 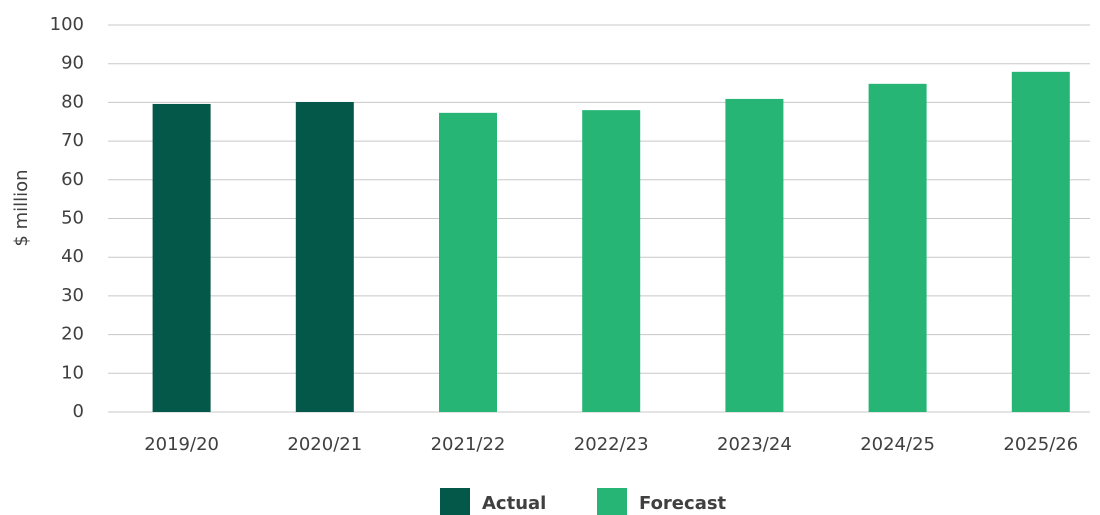 I want to click on y-tick-label: 50, so click(x=72, y=218).